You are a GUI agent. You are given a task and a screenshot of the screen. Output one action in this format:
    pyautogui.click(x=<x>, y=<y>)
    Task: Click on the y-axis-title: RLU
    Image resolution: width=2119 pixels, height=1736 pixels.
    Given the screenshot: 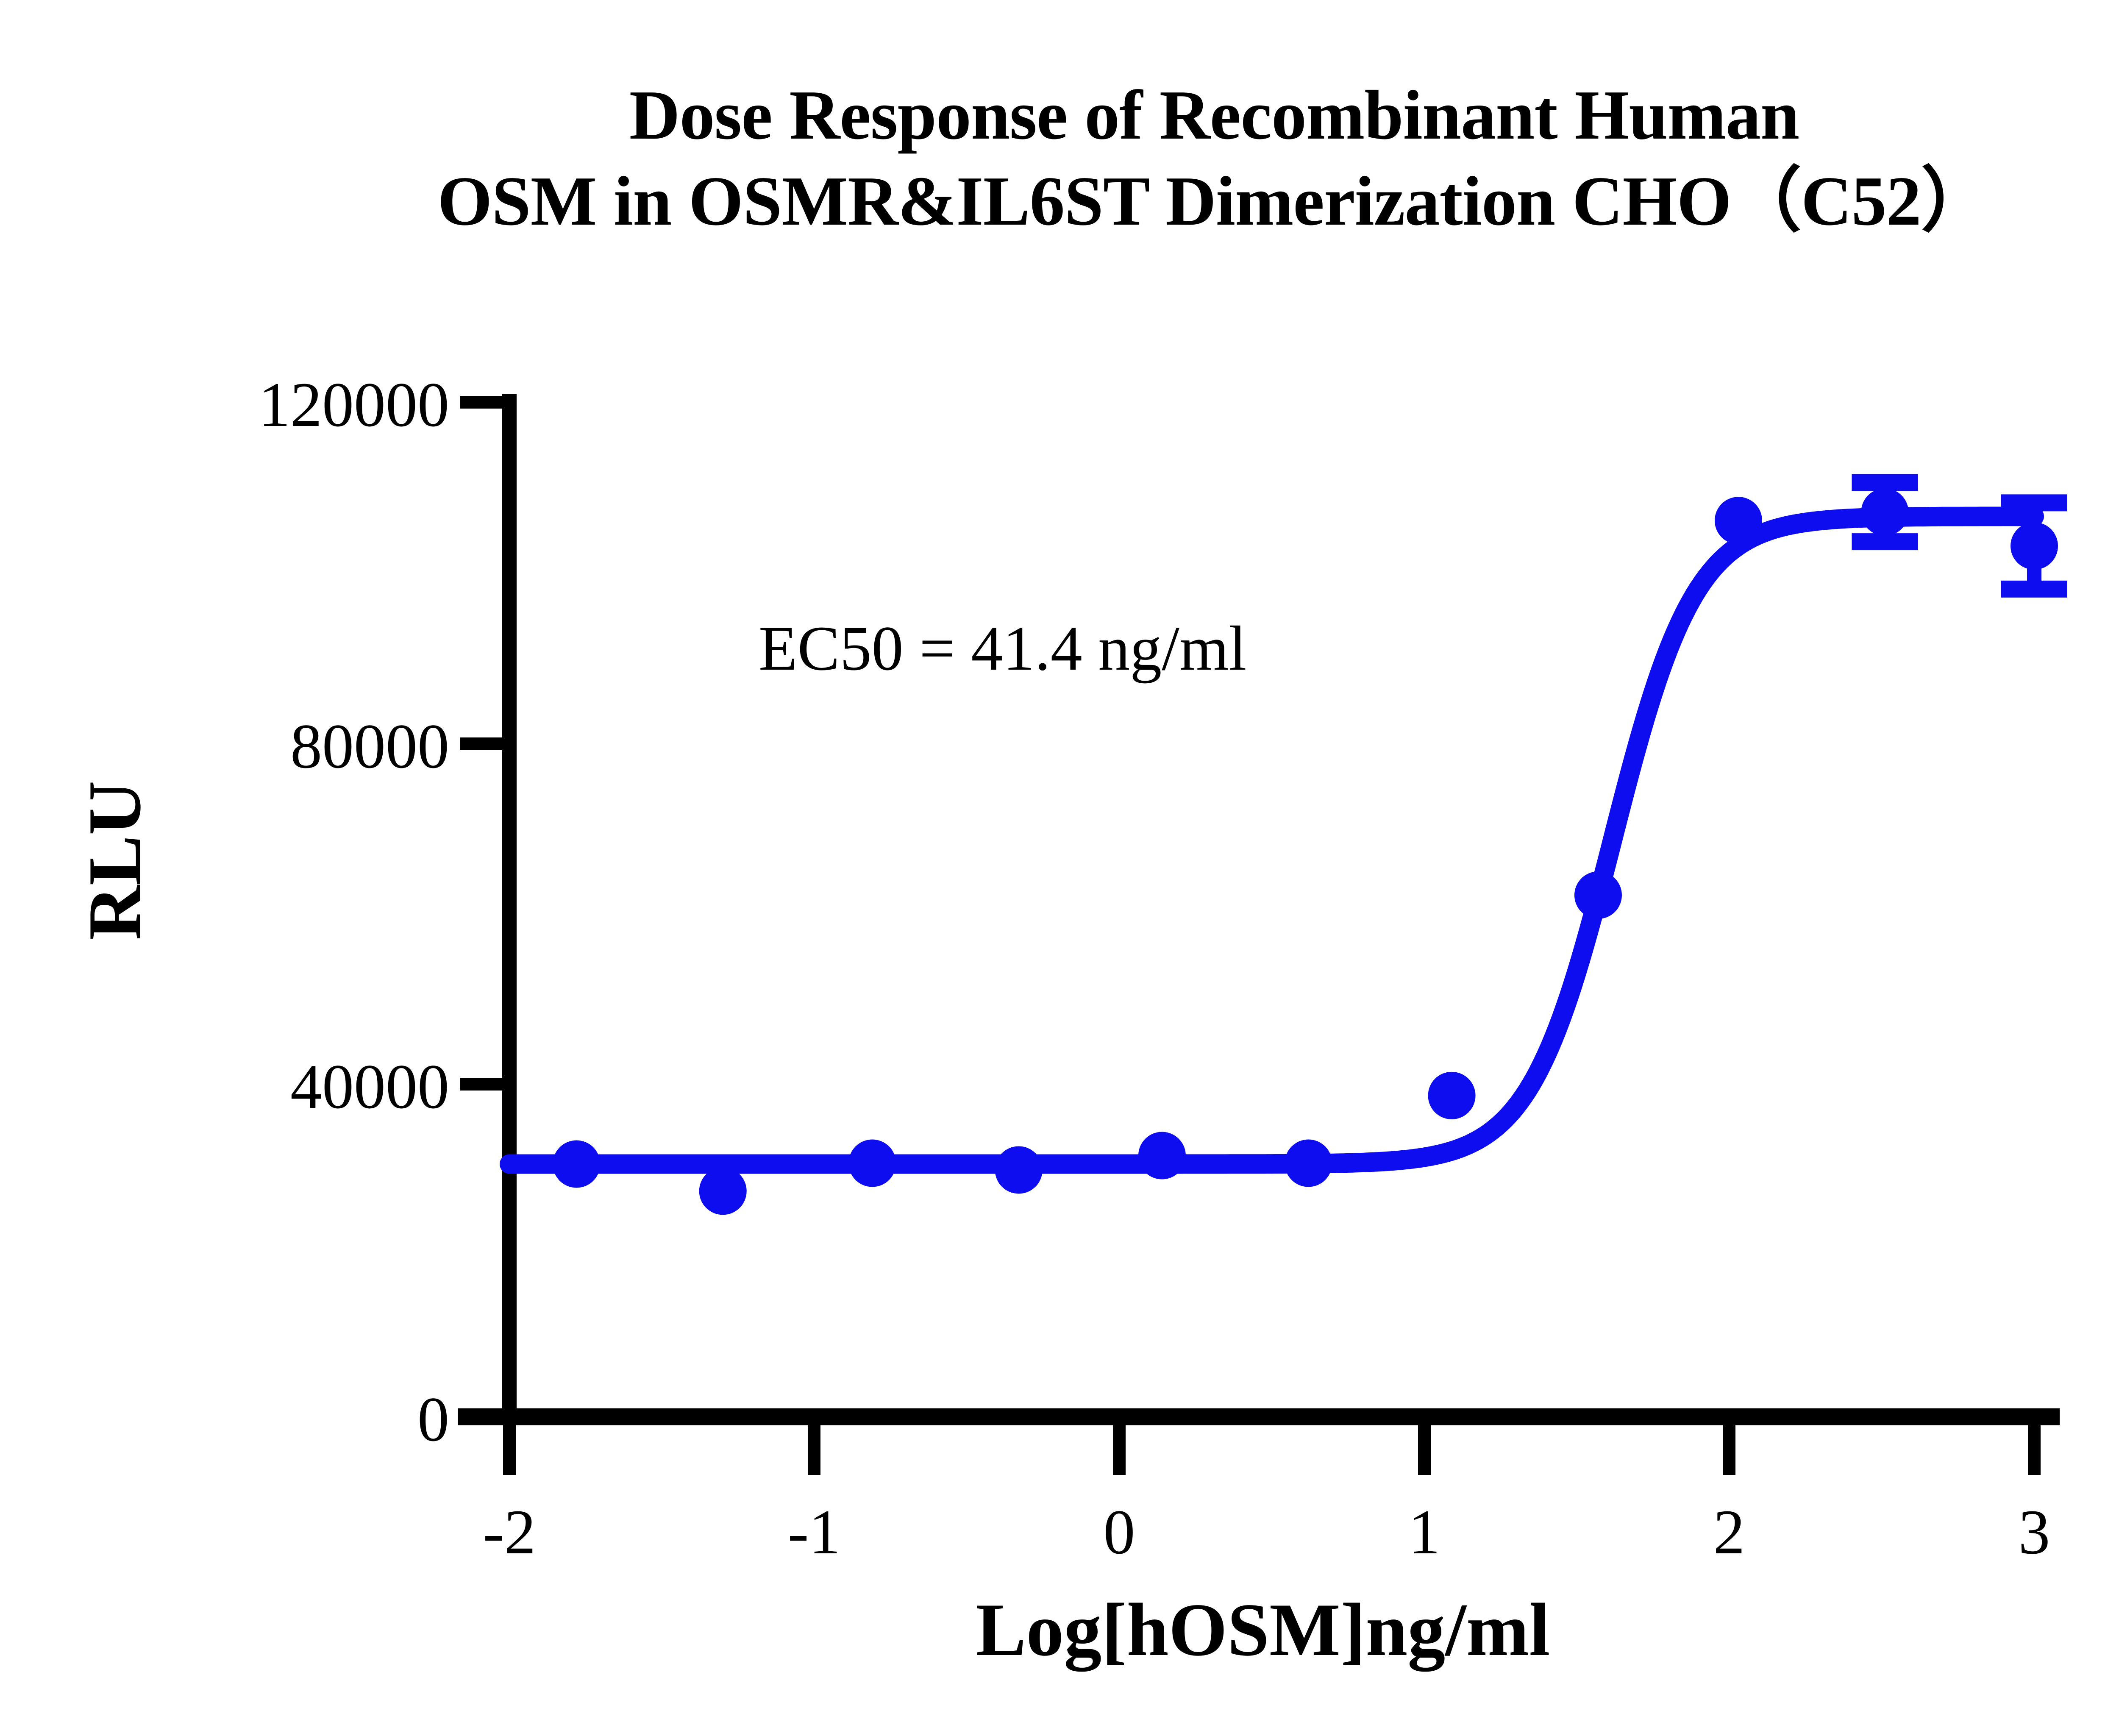 What is the action you would take?
    pyautogui.click(x=114, y=860)
    